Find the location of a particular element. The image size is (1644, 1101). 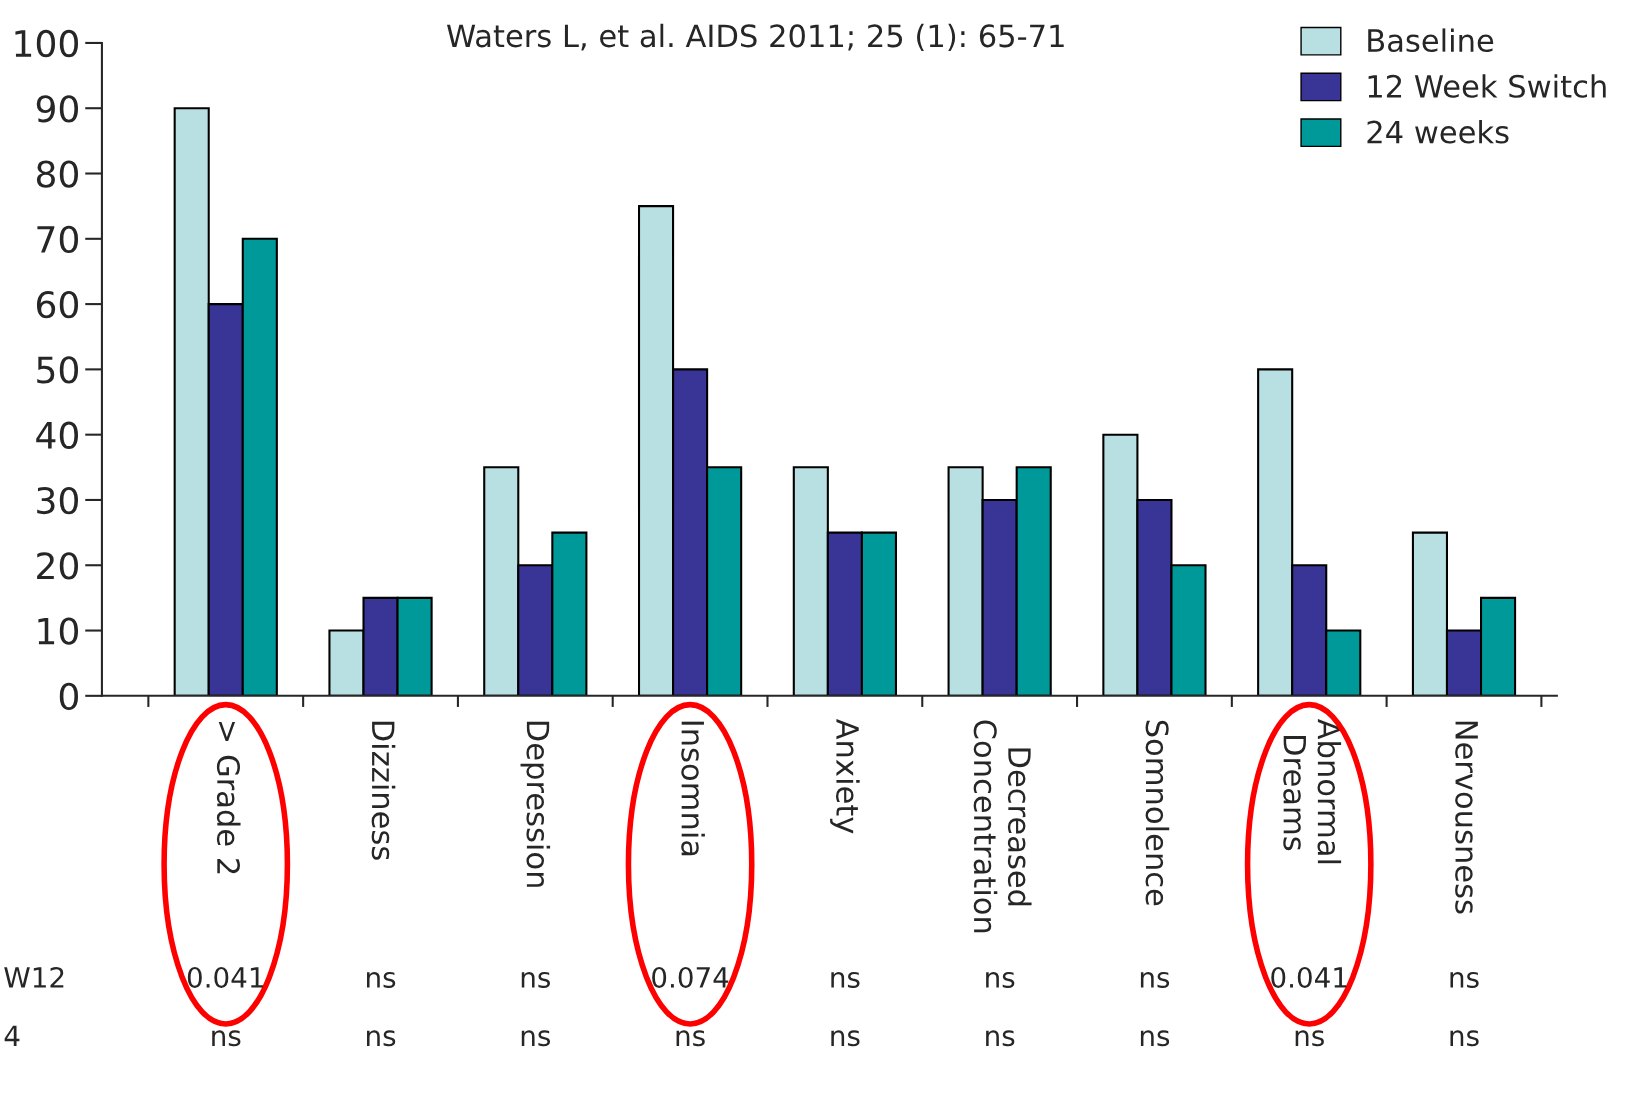

y-tick-label: 10 is located at coordinates (58, 631).